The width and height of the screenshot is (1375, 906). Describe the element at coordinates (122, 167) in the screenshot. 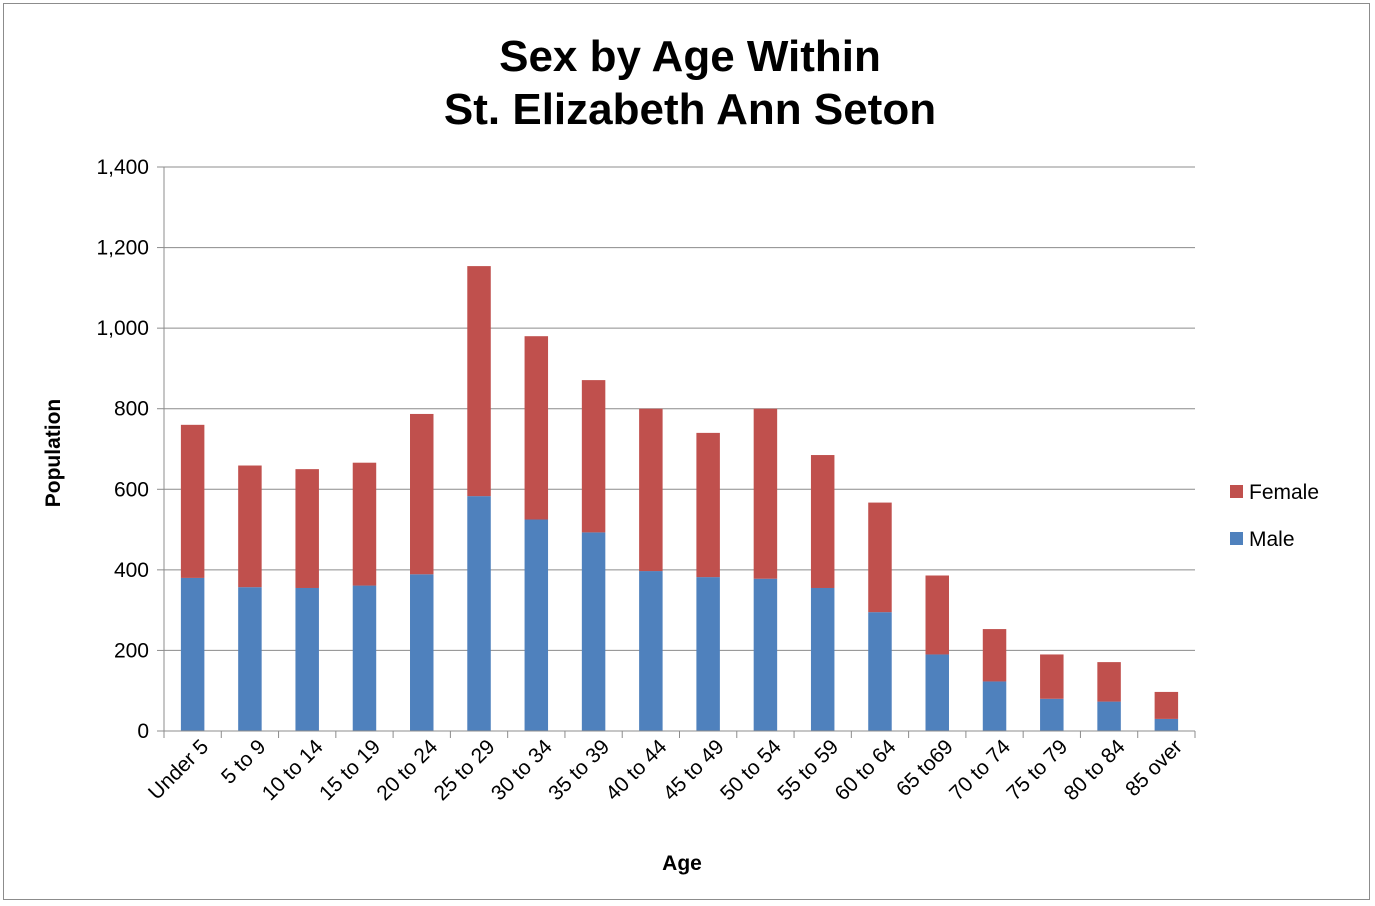

I see `y-tick-label: 1,400` at that location.